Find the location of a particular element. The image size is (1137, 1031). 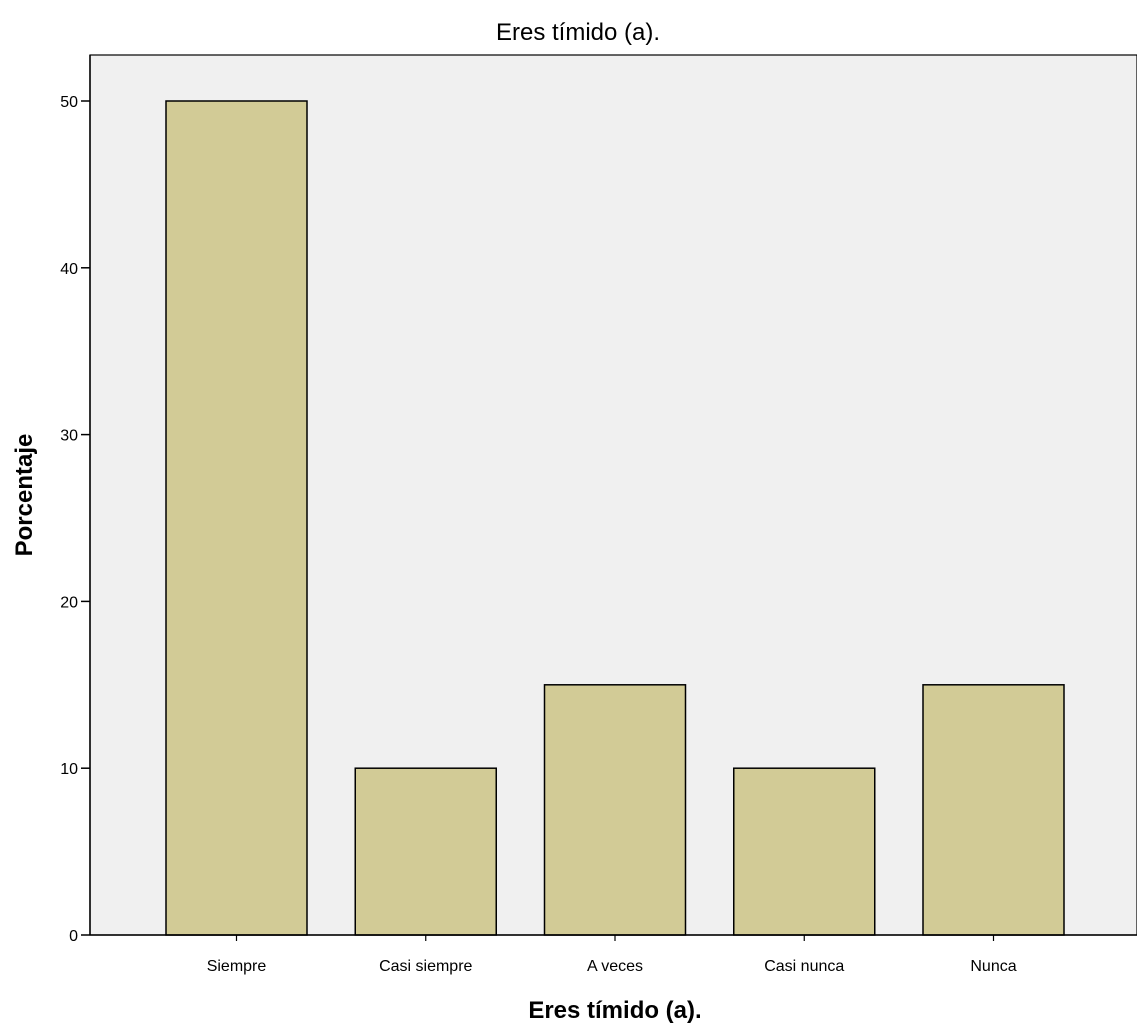

x-axis-label: Eres tímido (a). is located at coordinates (614, 1010).